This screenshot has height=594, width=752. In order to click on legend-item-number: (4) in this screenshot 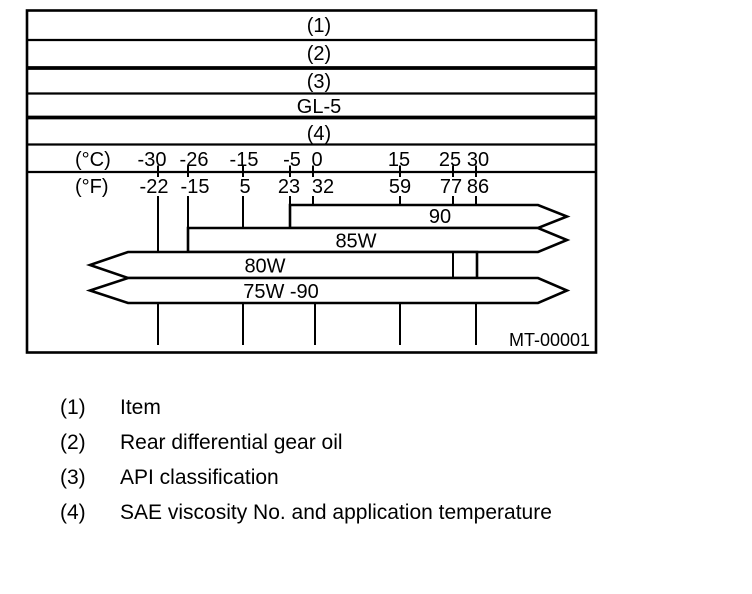, I will do `click(73, 512)`.